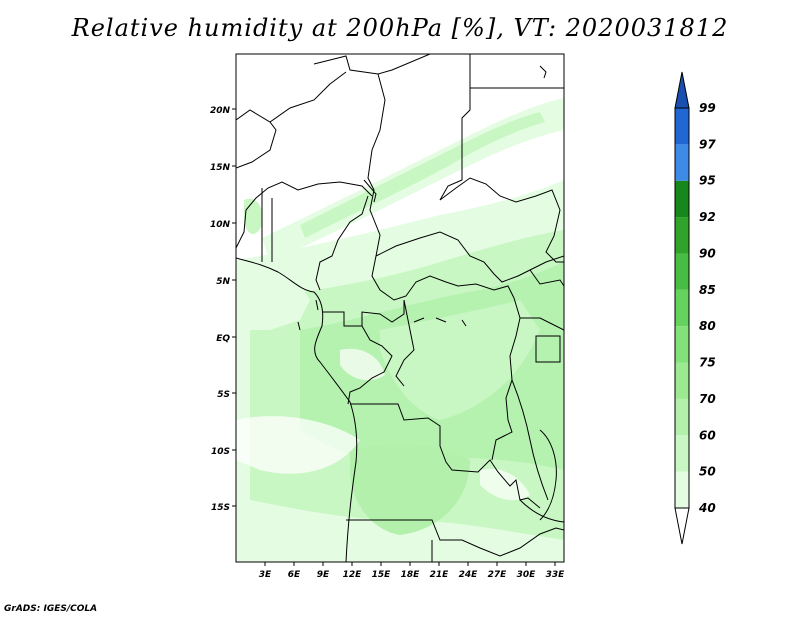 The height and width of the screenshot is (618, 800). What do you see at coordinates (506, 379) in the screenshot?
I see `border-drc-east` at bounding box center [506, 379].